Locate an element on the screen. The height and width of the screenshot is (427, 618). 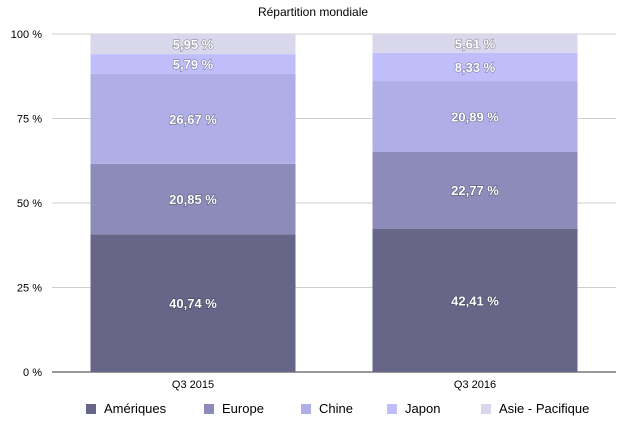
data-label: 20,89 % is located at coordinates (475, 116).